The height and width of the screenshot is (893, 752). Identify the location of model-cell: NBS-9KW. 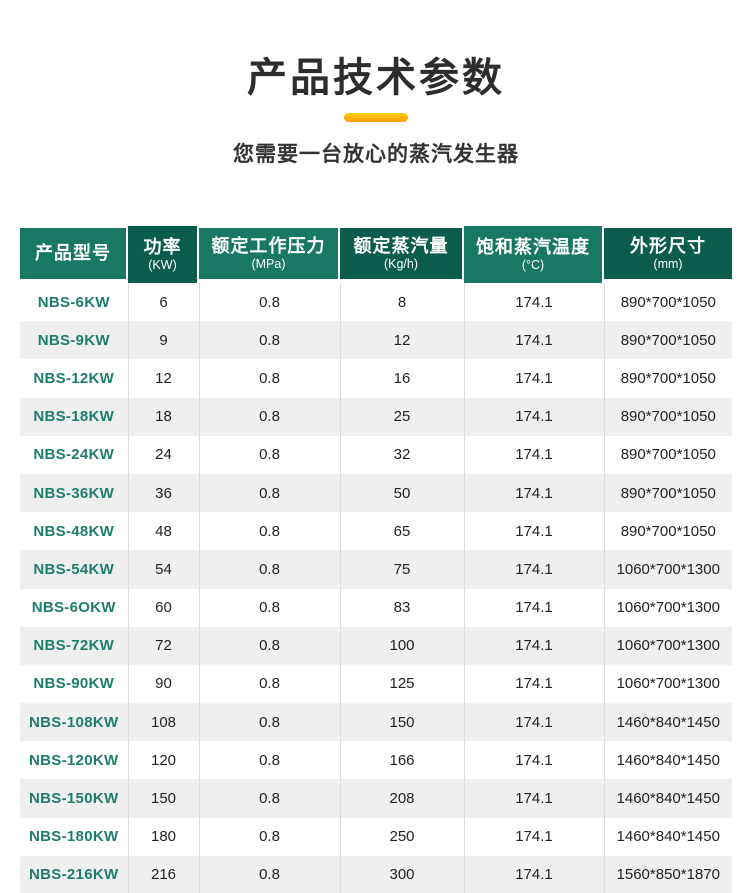
(73, 340).